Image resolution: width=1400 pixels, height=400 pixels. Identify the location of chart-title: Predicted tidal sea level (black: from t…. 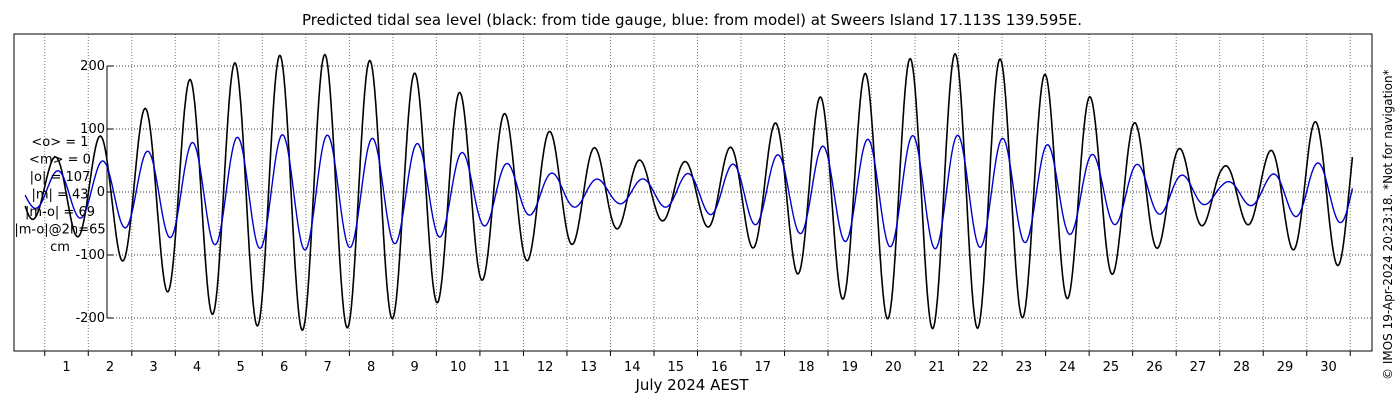
(692, 20).